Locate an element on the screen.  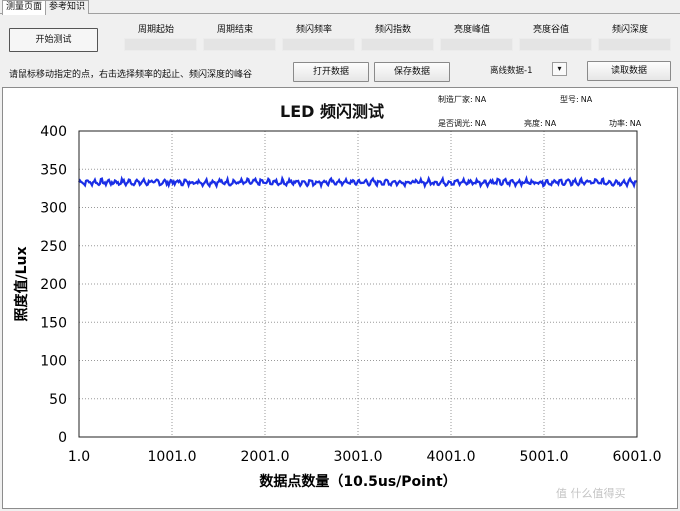
meta-power: 功率: NA is located at coordinates (625, 123).